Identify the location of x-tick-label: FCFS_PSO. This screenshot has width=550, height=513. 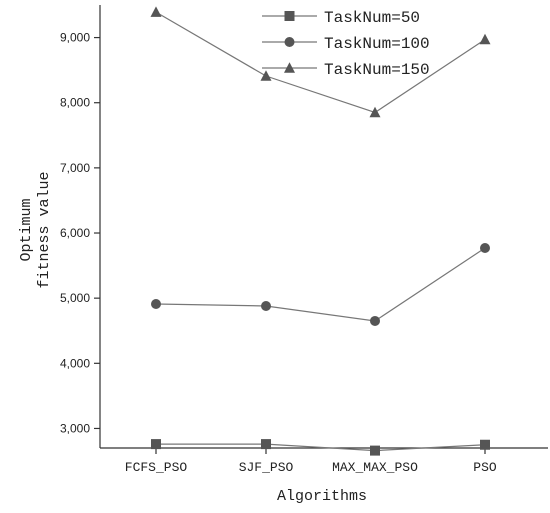
(156, 467).